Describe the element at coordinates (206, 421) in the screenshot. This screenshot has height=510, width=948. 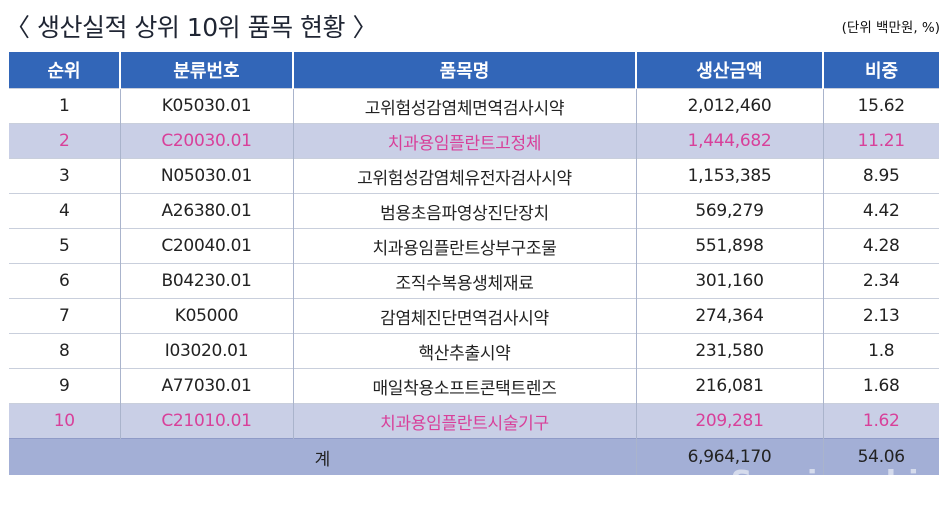
I see `cell-code: C21010.01` at that location.